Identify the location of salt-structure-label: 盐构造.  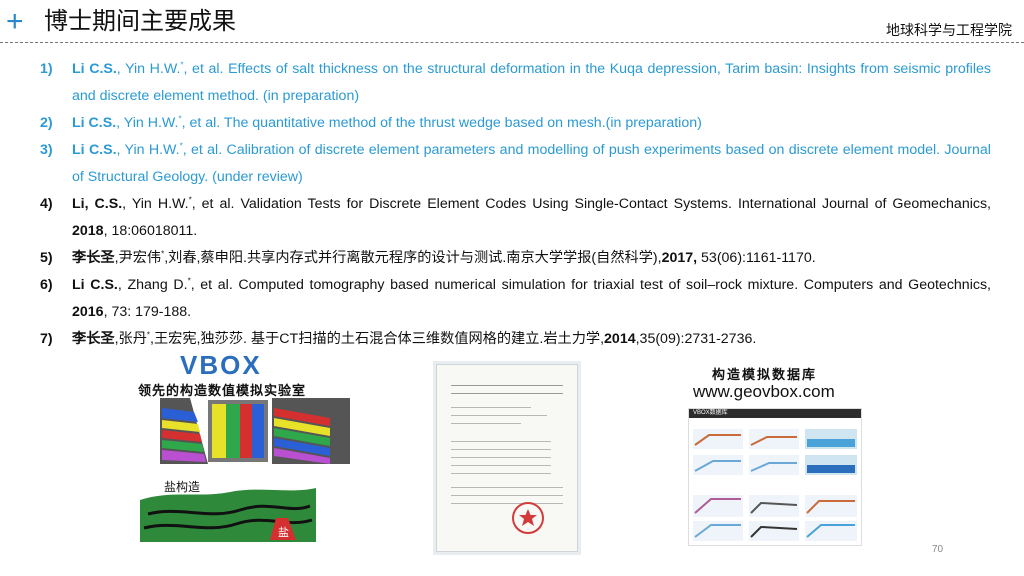
(182, 487).